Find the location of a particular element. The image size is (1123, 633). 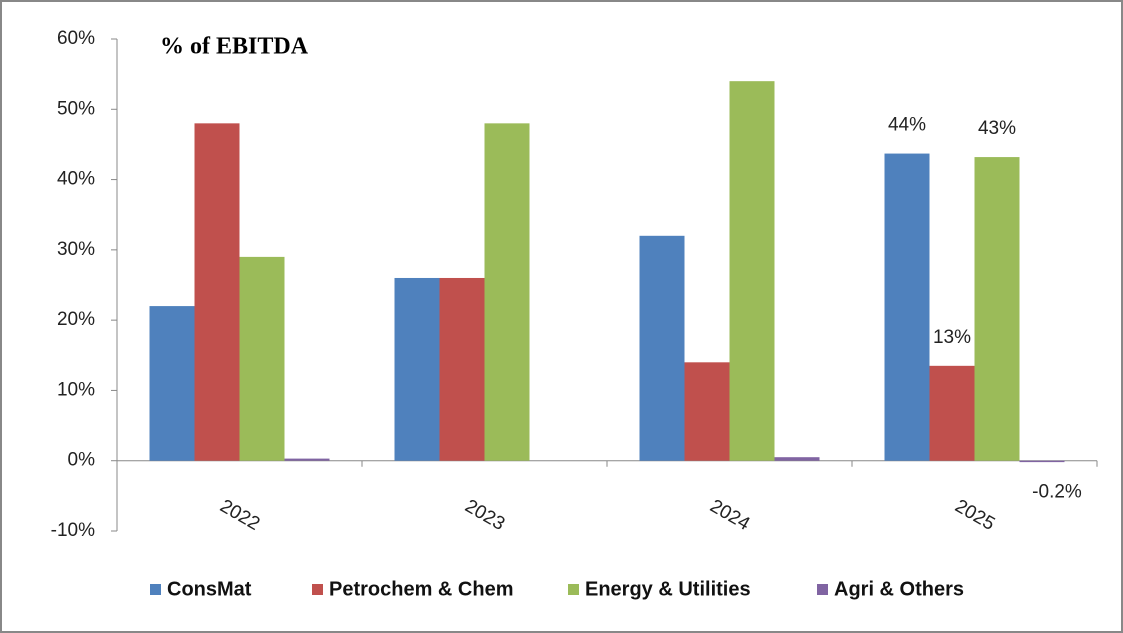

y-tick-label: 50% is located at coordinates (76, 108).